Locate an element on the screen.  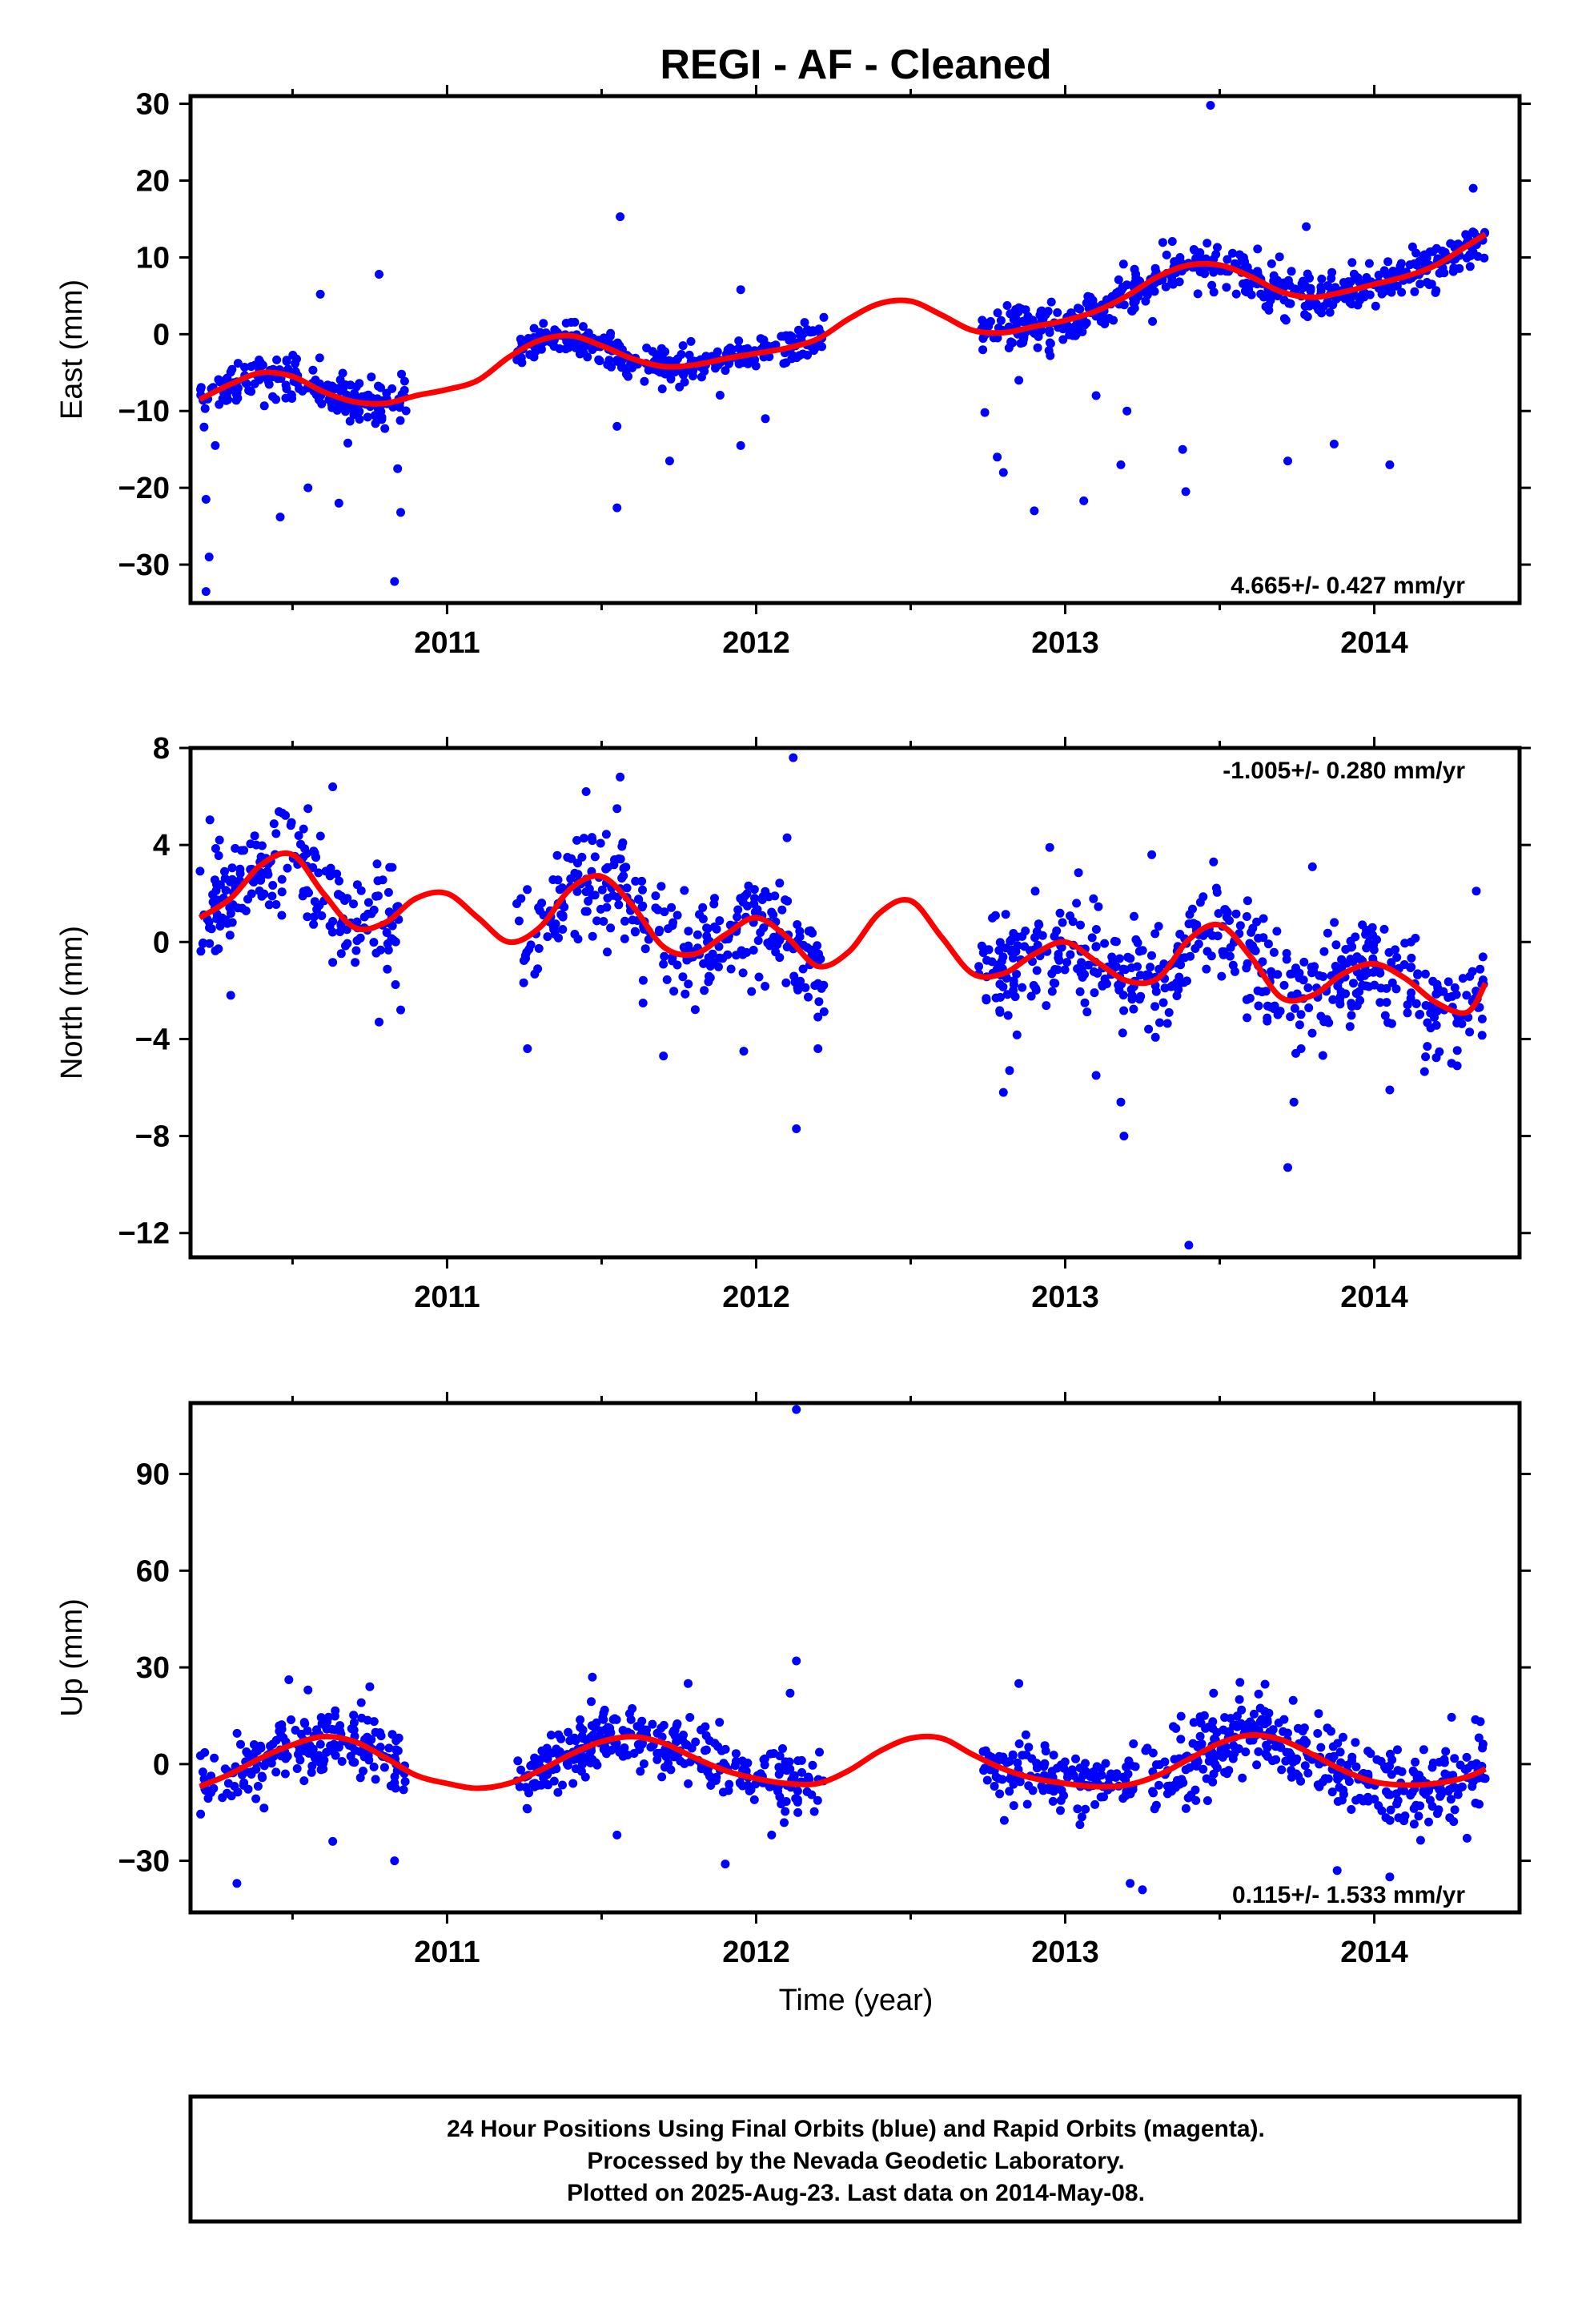
x-tick-label: 2014 is located at coordinates (1374, 1953).